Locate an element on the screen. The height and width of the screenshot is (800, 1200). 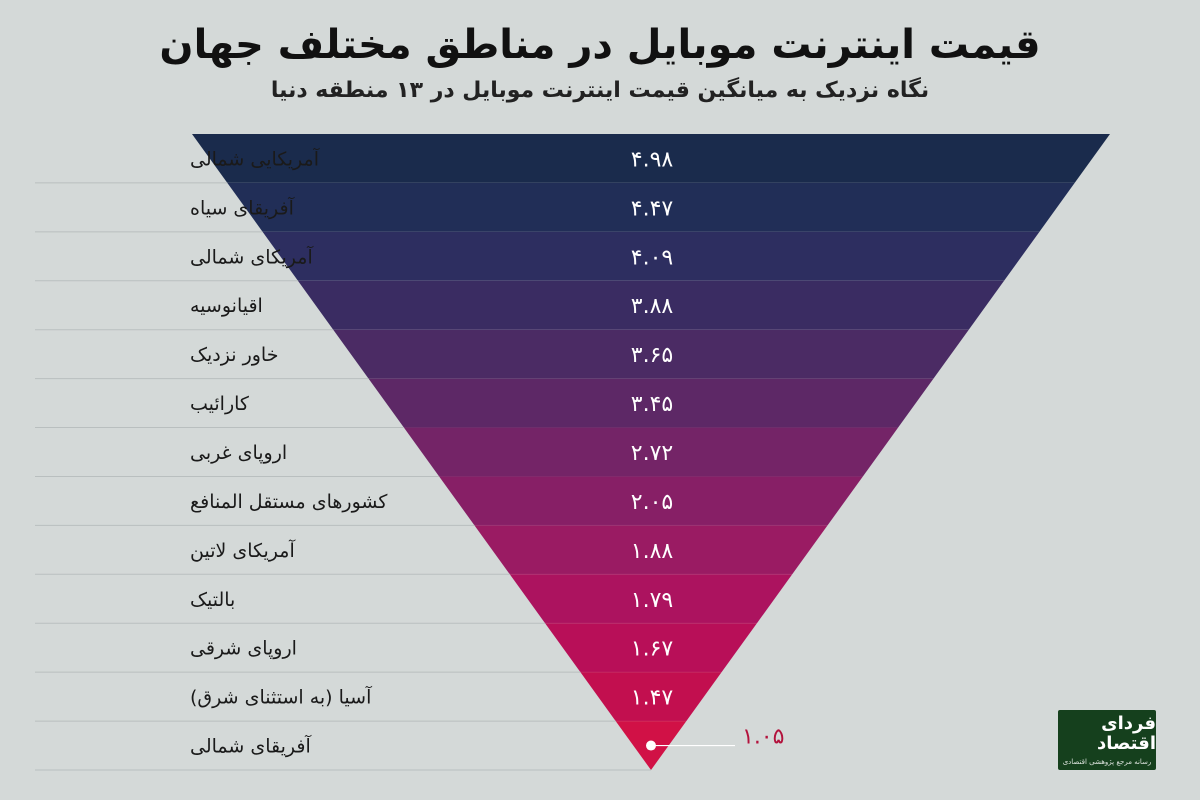
logo-tagline: رسانه مرجع پژوهشی اقتصادی is located at coordinates (1107, 761).